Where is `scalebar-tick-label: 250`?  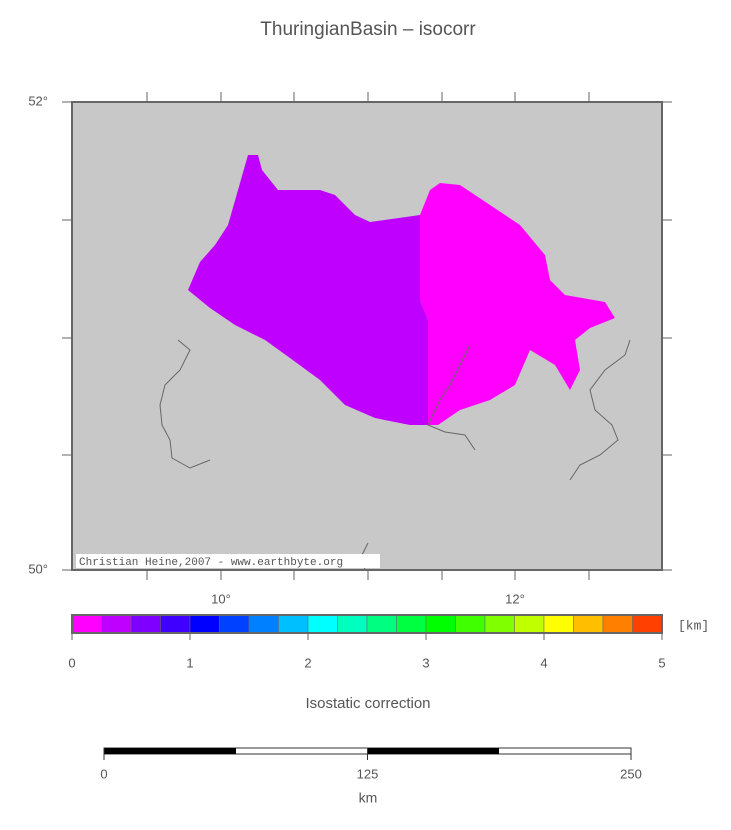
scalebar-tick-label: 250 is located at coordinates (631, 773).